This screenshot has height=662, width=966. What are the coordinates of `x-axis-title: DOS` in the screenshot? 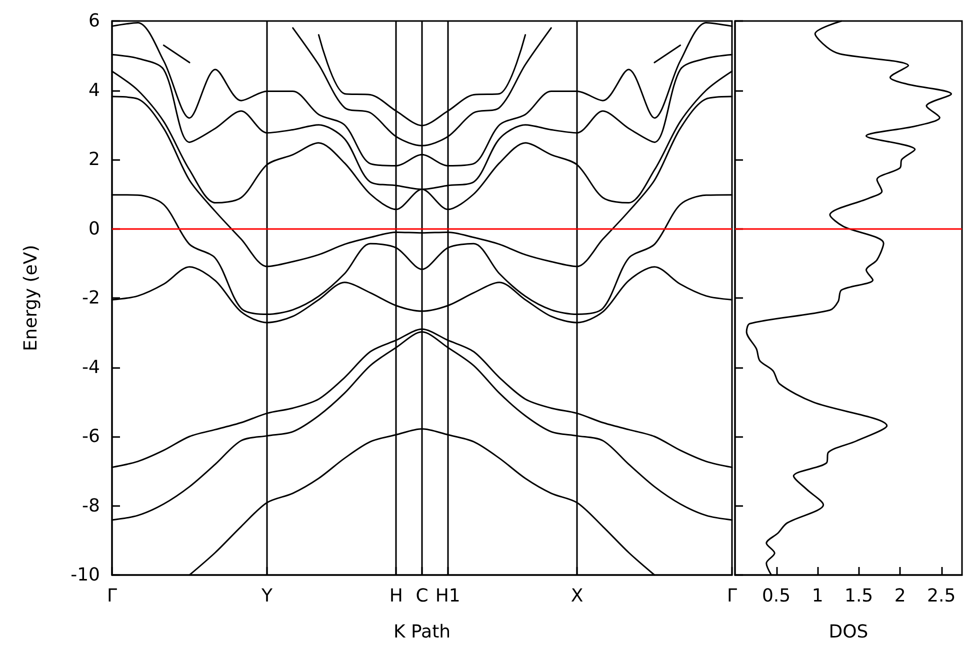 It's located at (848, 632).